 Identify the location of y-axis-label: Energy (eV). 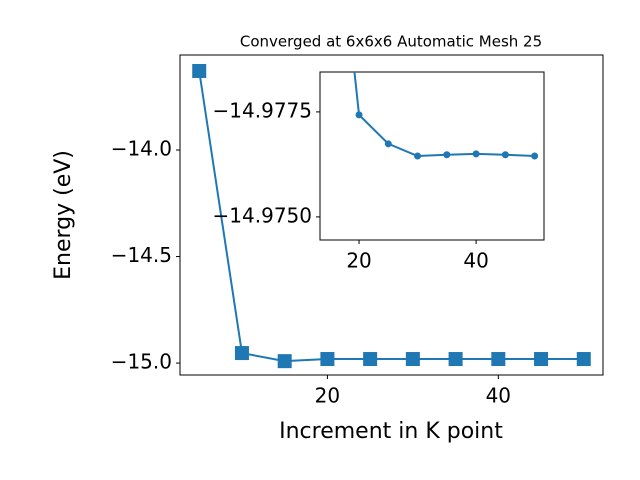
(63, 215).